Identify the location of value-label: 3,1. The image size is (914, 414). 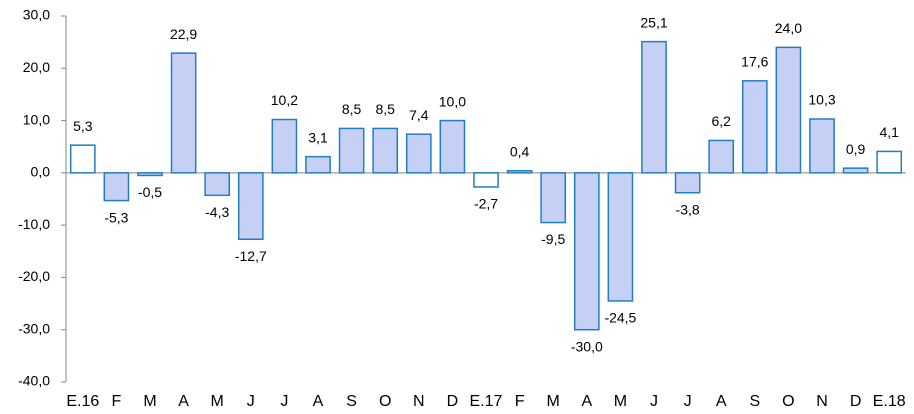
(318, 137).